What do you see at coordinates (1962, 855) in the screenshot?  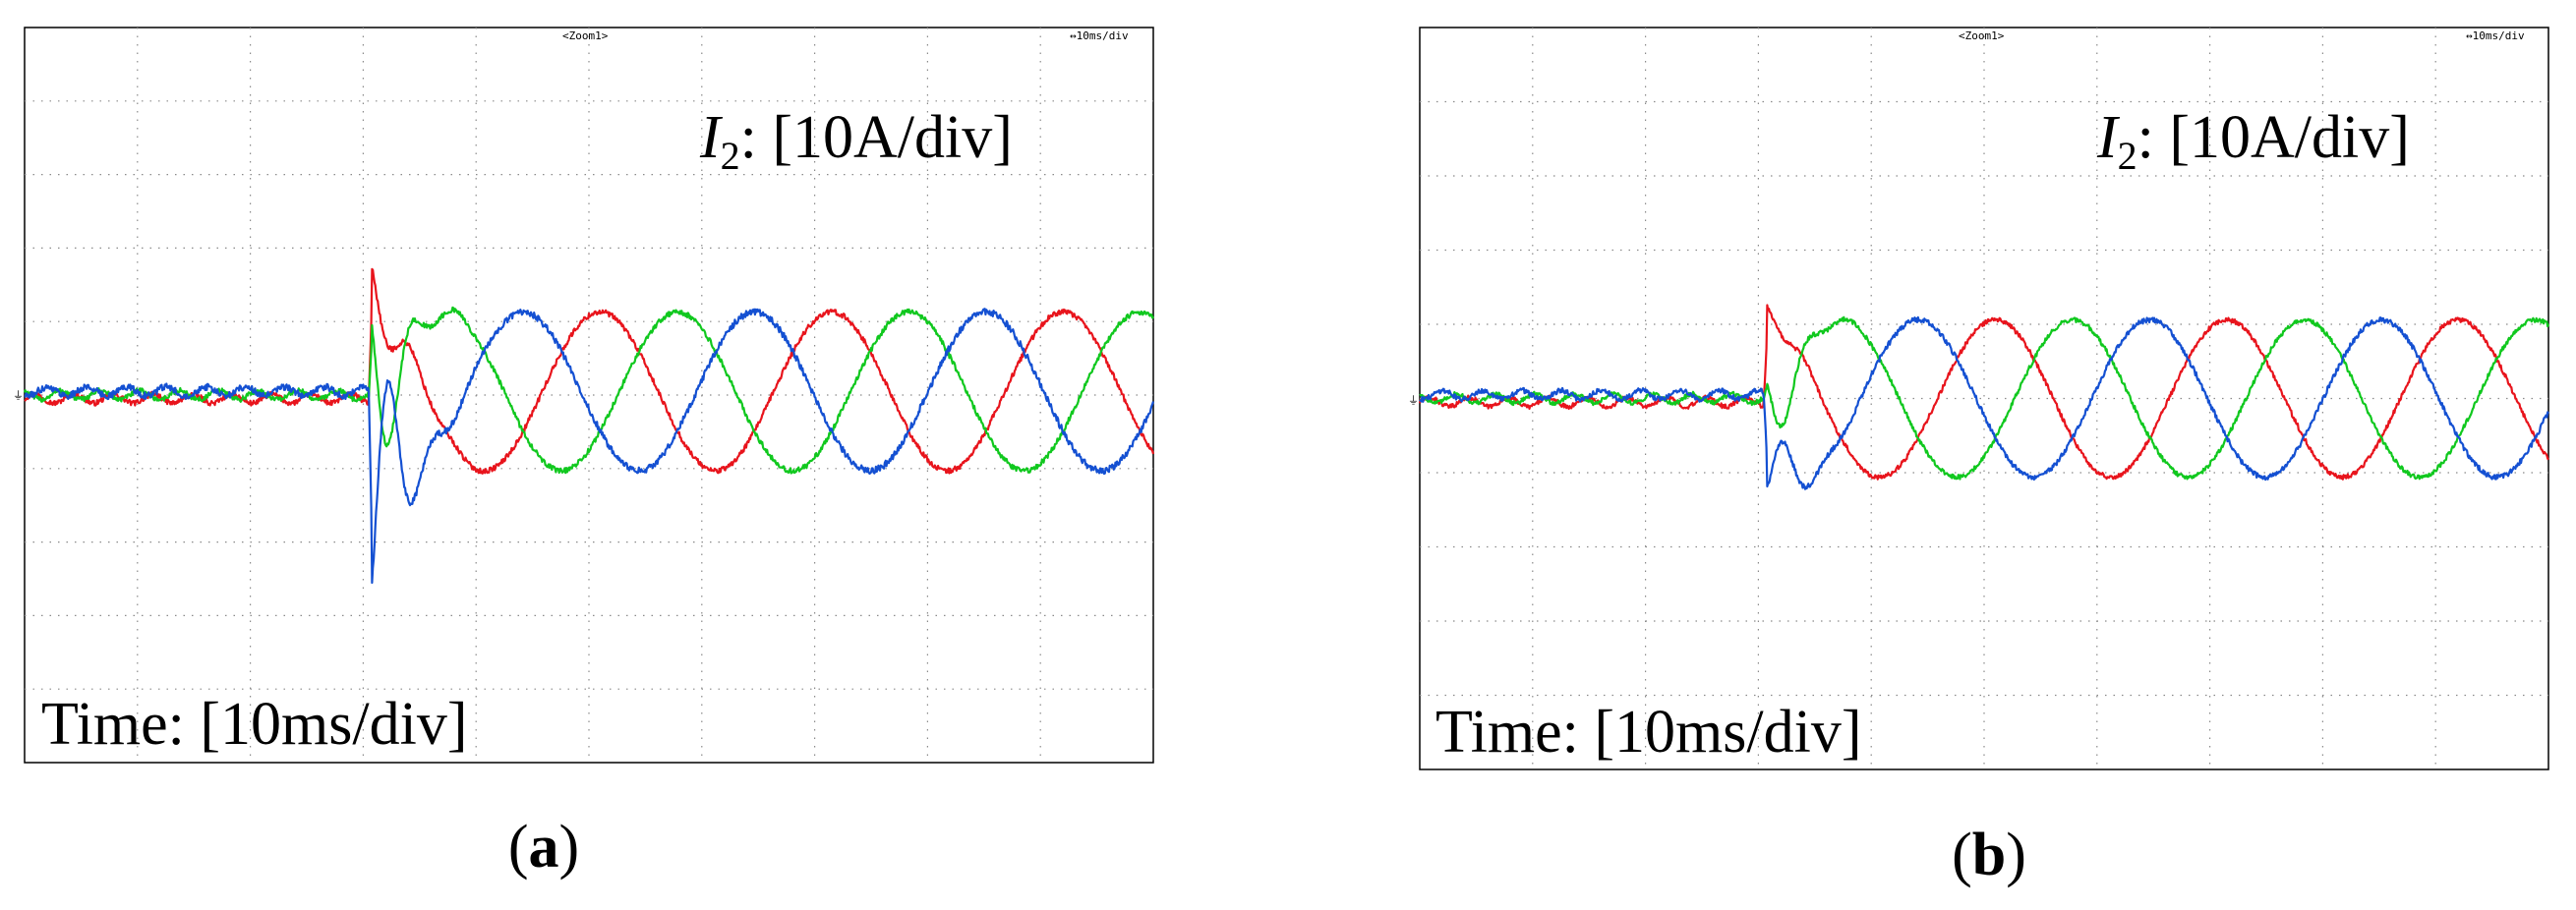 I see `caption-open-b: (` at bounding box center [1962, 855].